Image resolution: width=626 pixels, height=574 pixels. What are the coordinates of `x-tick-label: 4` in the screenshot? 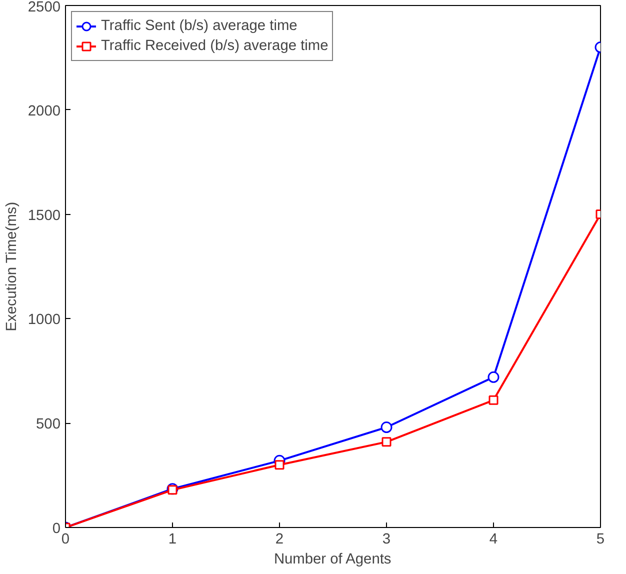 It's located at (493, 540).